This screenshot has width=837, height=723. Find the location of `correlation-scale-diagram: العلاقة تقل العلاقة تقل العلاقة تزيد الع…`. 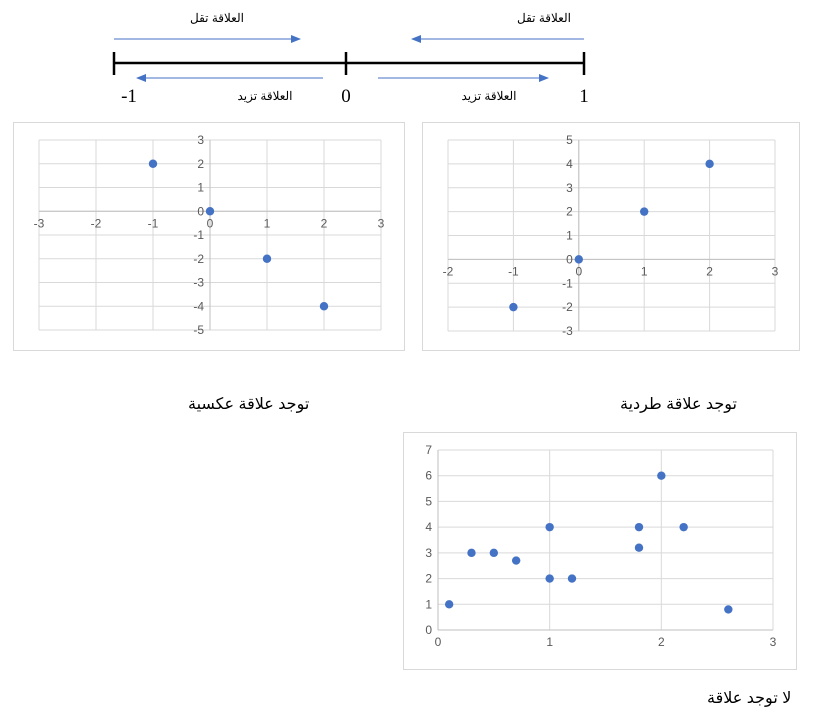

correlation-scale-diagram: العلاقة تقل العلاقة تقل العلاقة تزيد الع… is located at coordinates (350, 59).